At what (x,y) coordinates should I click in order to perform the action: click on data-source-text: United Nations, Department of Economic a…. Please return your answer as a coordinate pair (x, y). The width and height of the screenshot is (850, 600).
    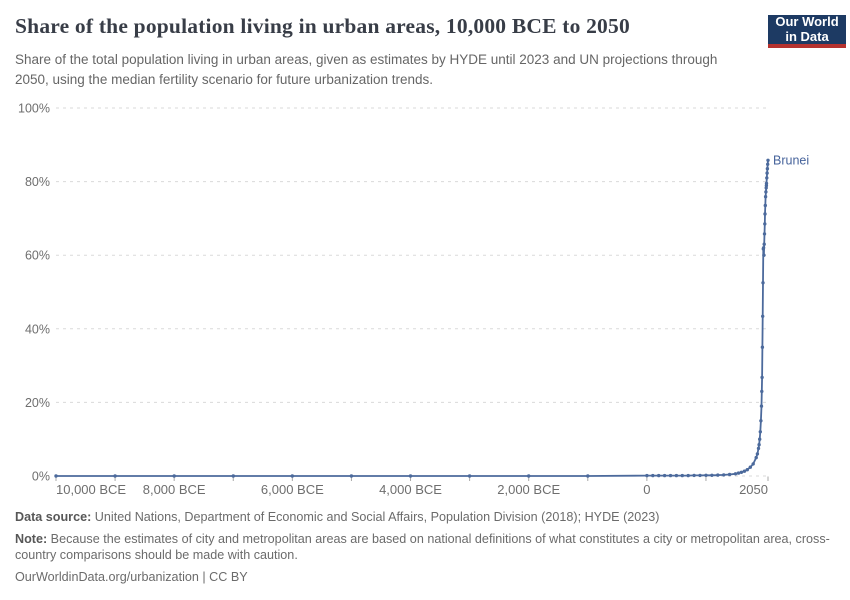
    Looking at the image, I should click on (375, 517).